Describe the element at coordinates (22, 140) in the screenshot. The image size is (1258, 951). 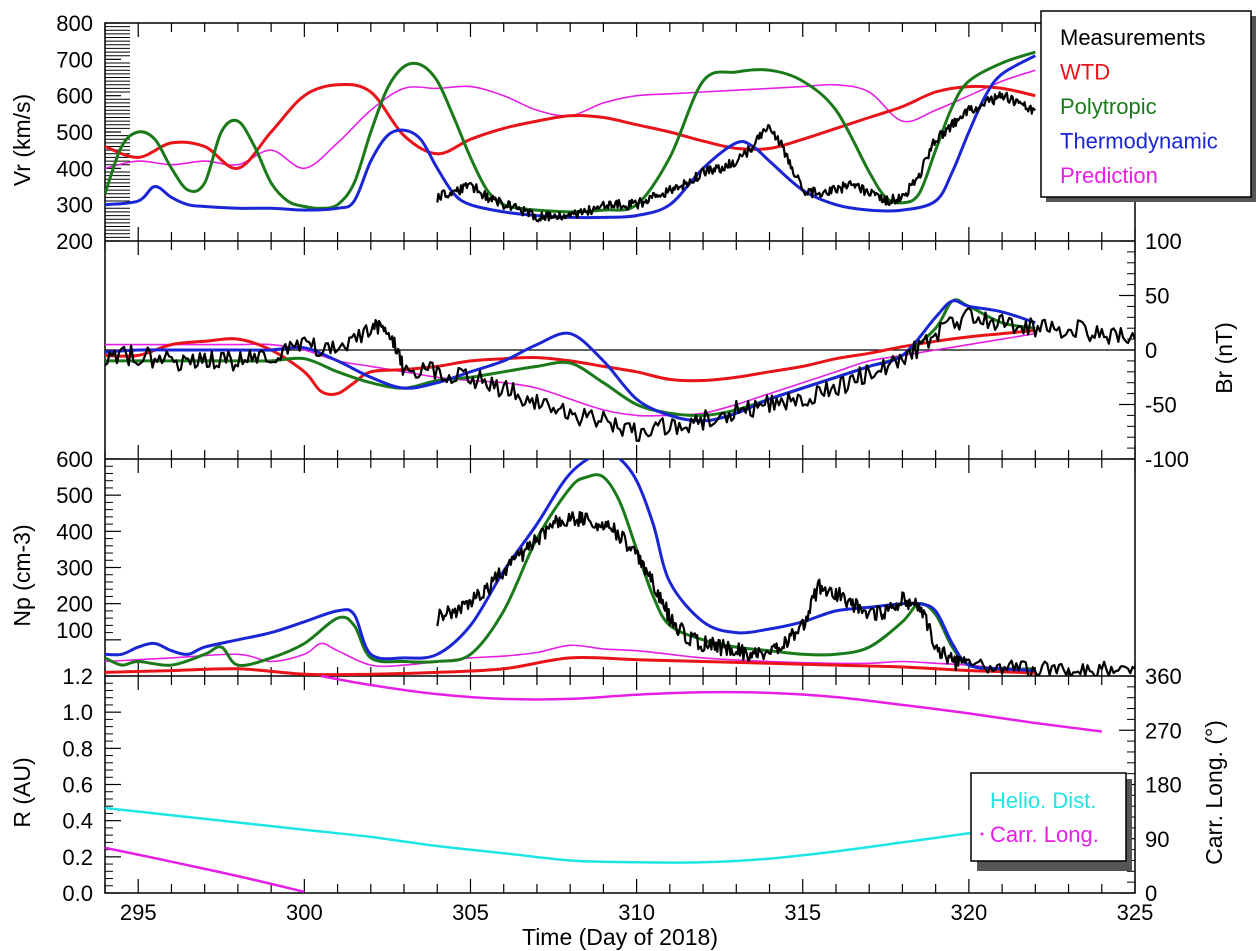
I see `y-axis-label: Vr (km/s)` at that location.